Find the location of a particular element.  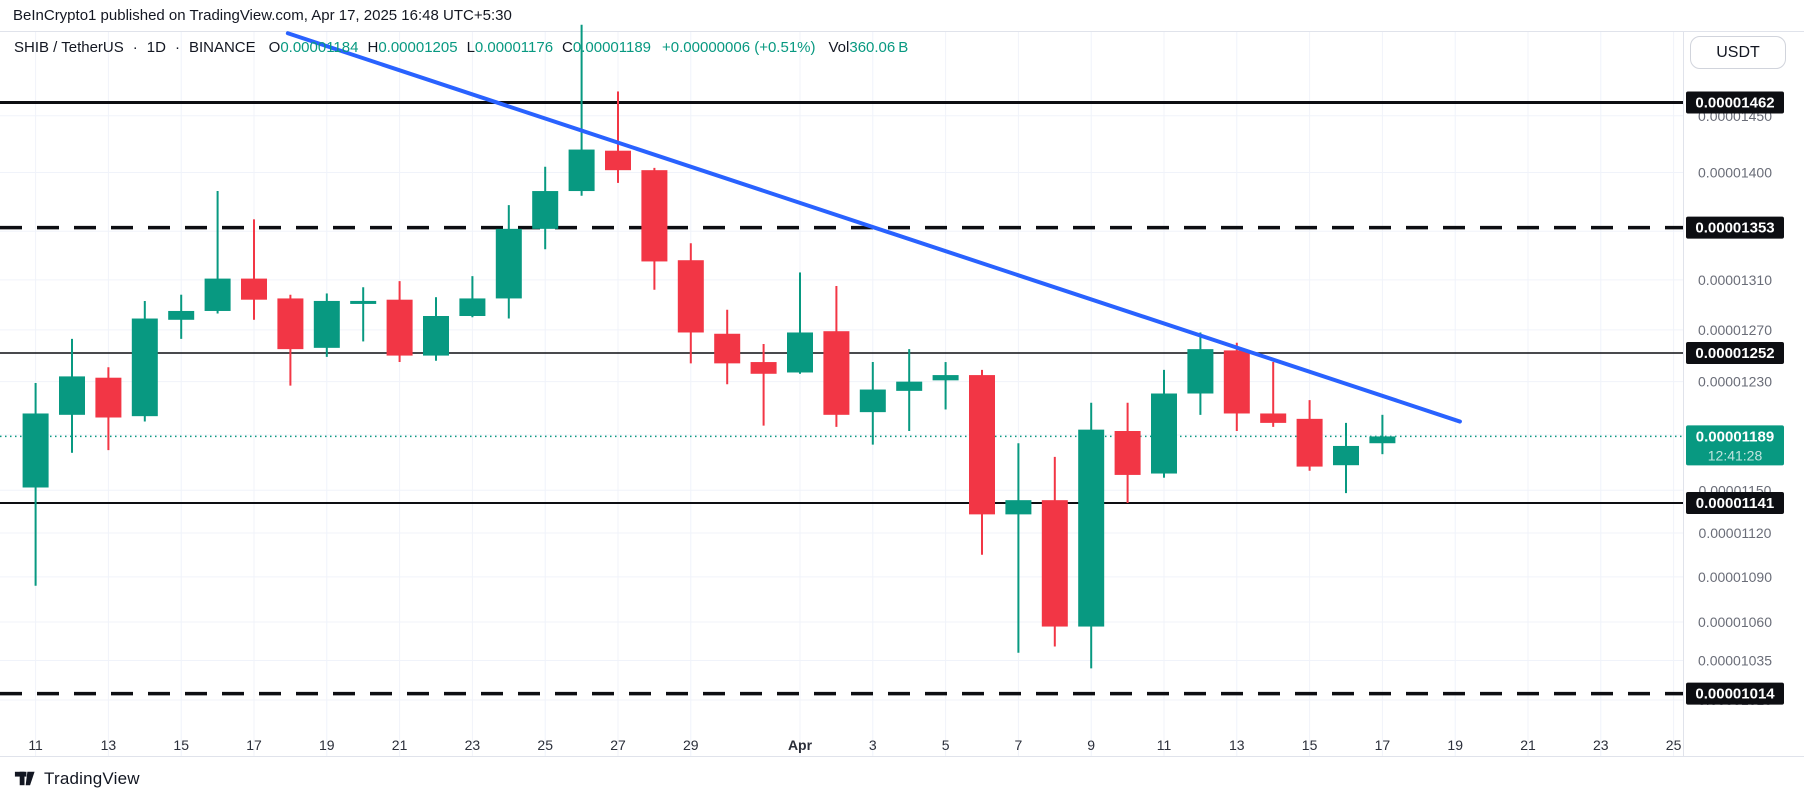

symbol-name: SHIB / TetherUS is located at coordinates (69, 47).